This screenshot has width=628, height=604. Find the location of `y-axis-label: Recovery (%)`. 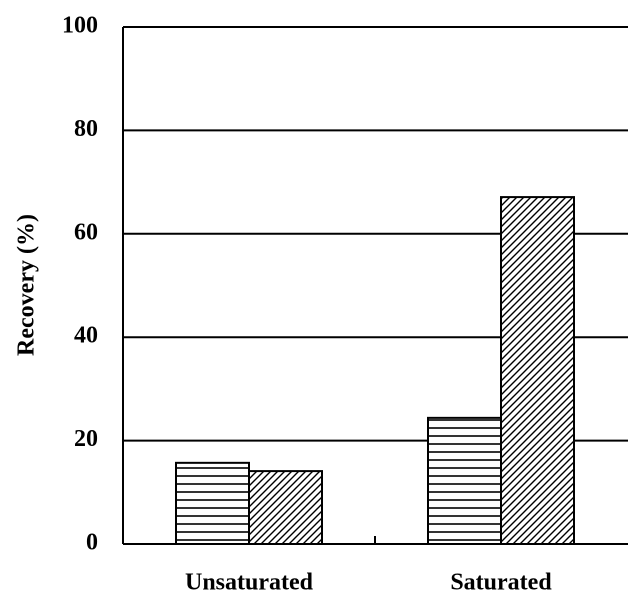

y-axis-label: Recovery (%) is located at coordinates (27, 285).